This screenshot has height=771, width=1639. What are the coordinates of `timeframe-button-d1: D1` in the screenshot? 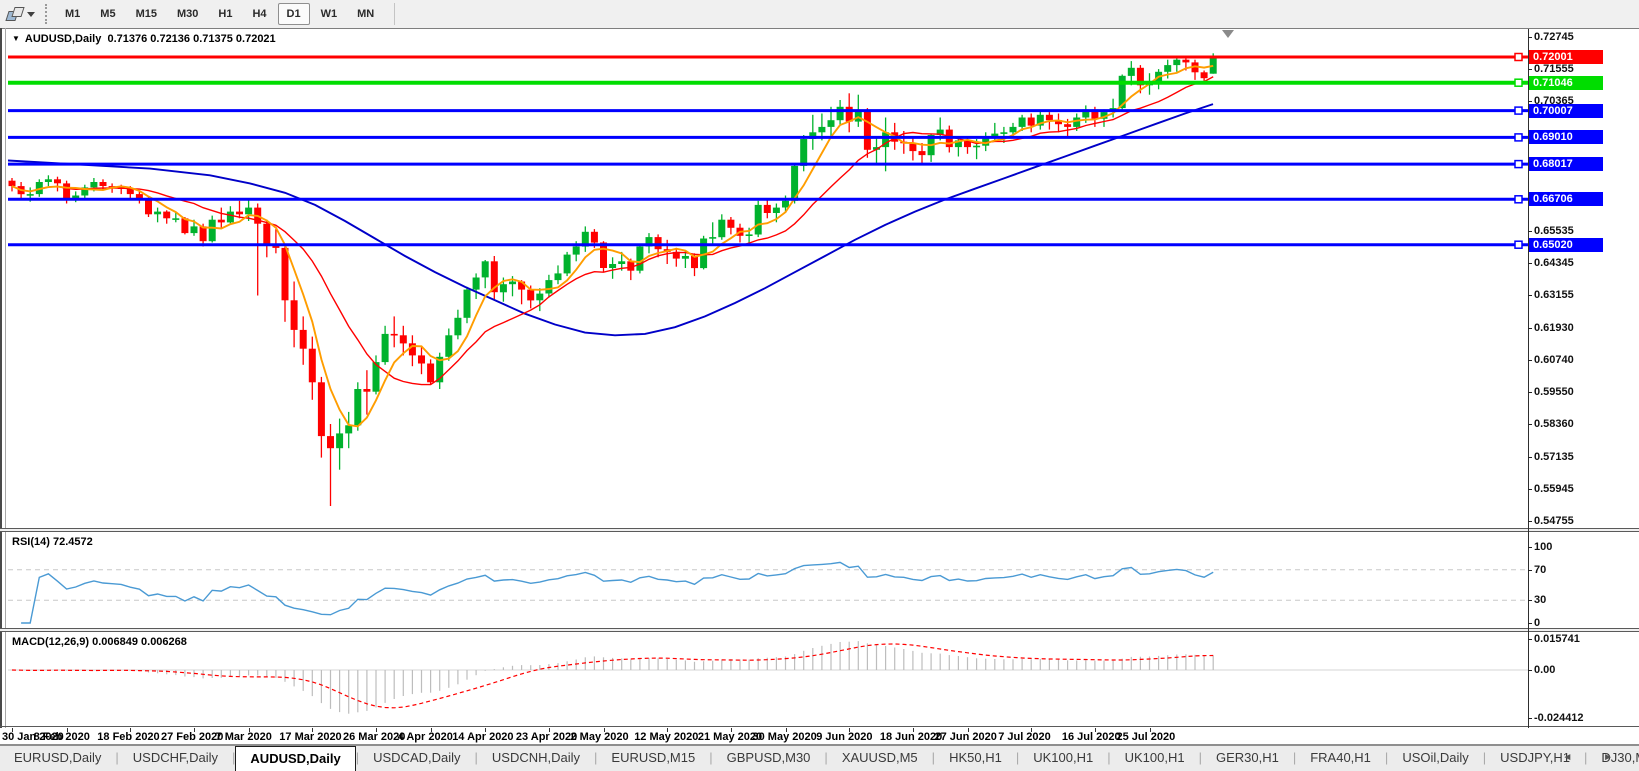 It's located at (293, 14).